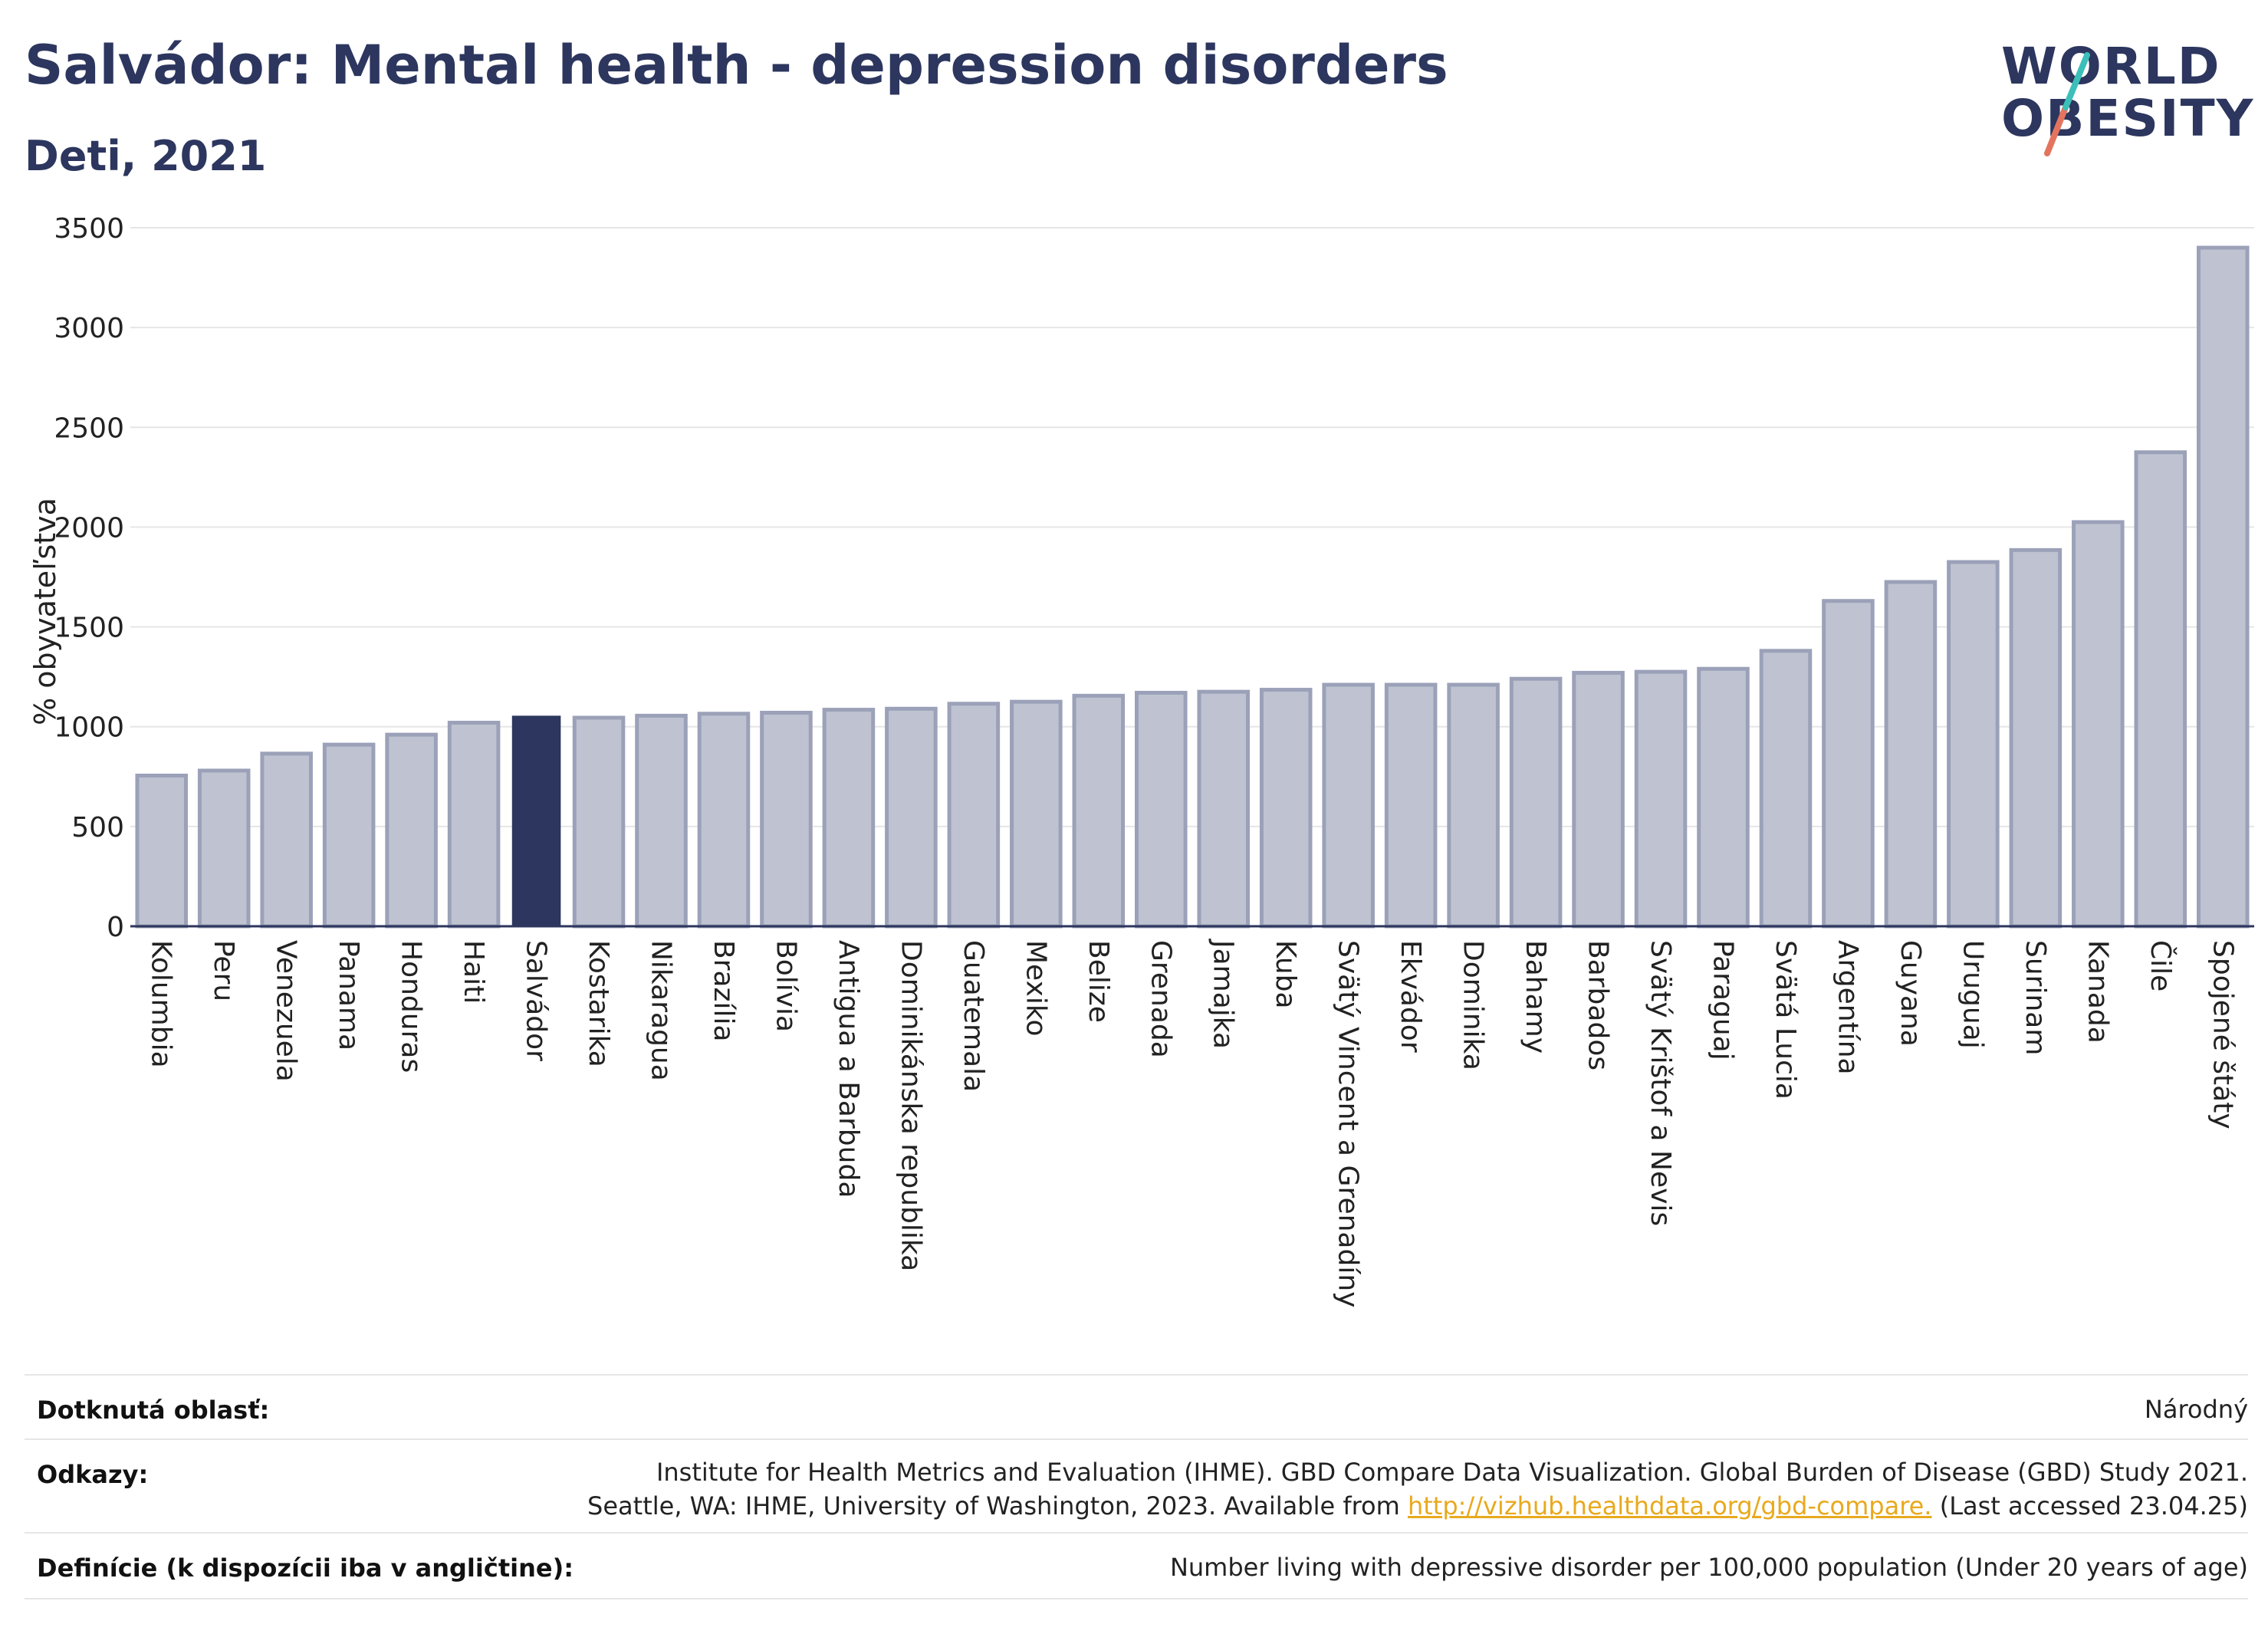  What do you see at coordinates (45, 612) in the screenshot?
I see `y-axis-label: % obyvateľstva` at bounding box center [45, 612].